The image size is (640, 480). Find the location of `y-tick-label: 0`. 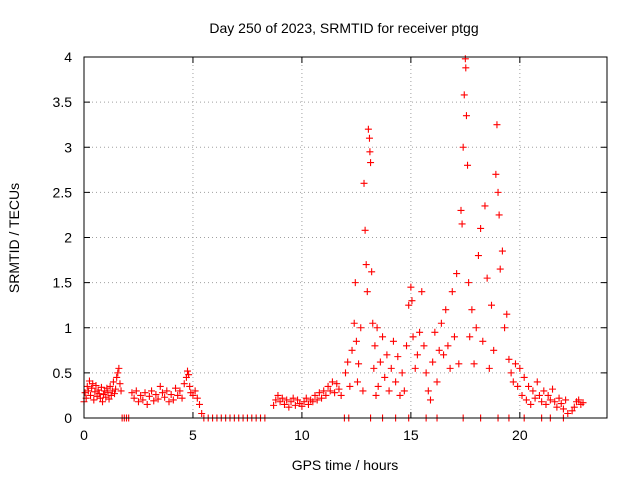

y-tick-label: 0 is located at coordinates (68, 418).